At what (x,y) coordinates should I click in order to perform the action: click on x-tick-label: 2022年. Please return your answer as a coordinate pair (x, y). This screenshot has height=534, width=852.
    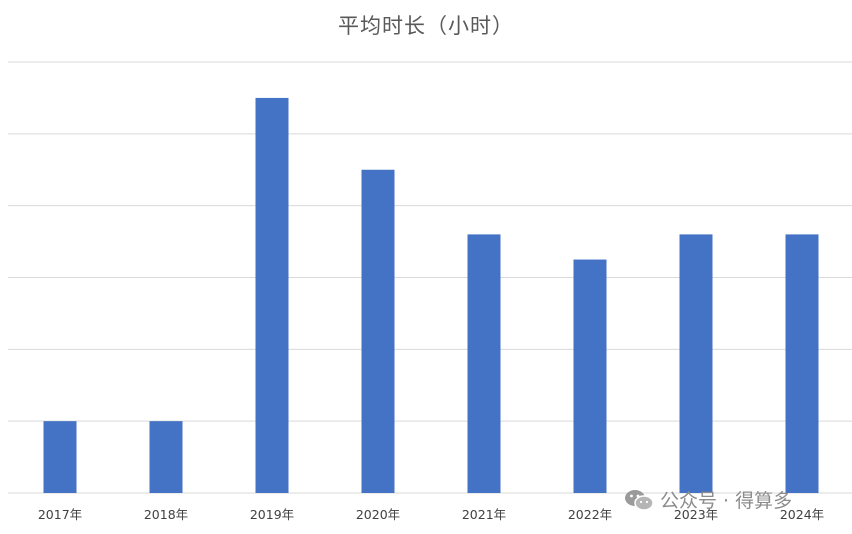
    Looking at the image, I should click on (590, 514).